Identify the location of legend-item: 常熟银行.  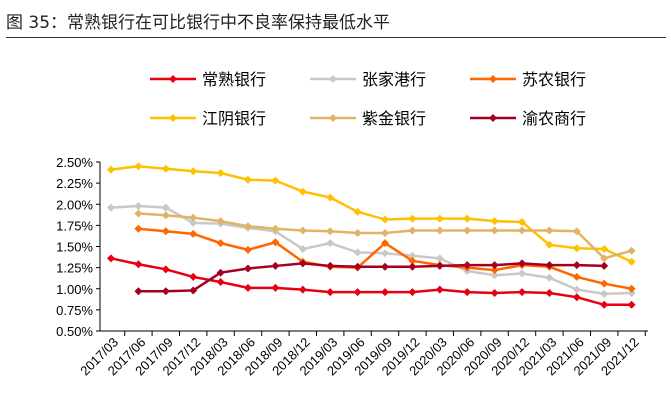
(208, 79).